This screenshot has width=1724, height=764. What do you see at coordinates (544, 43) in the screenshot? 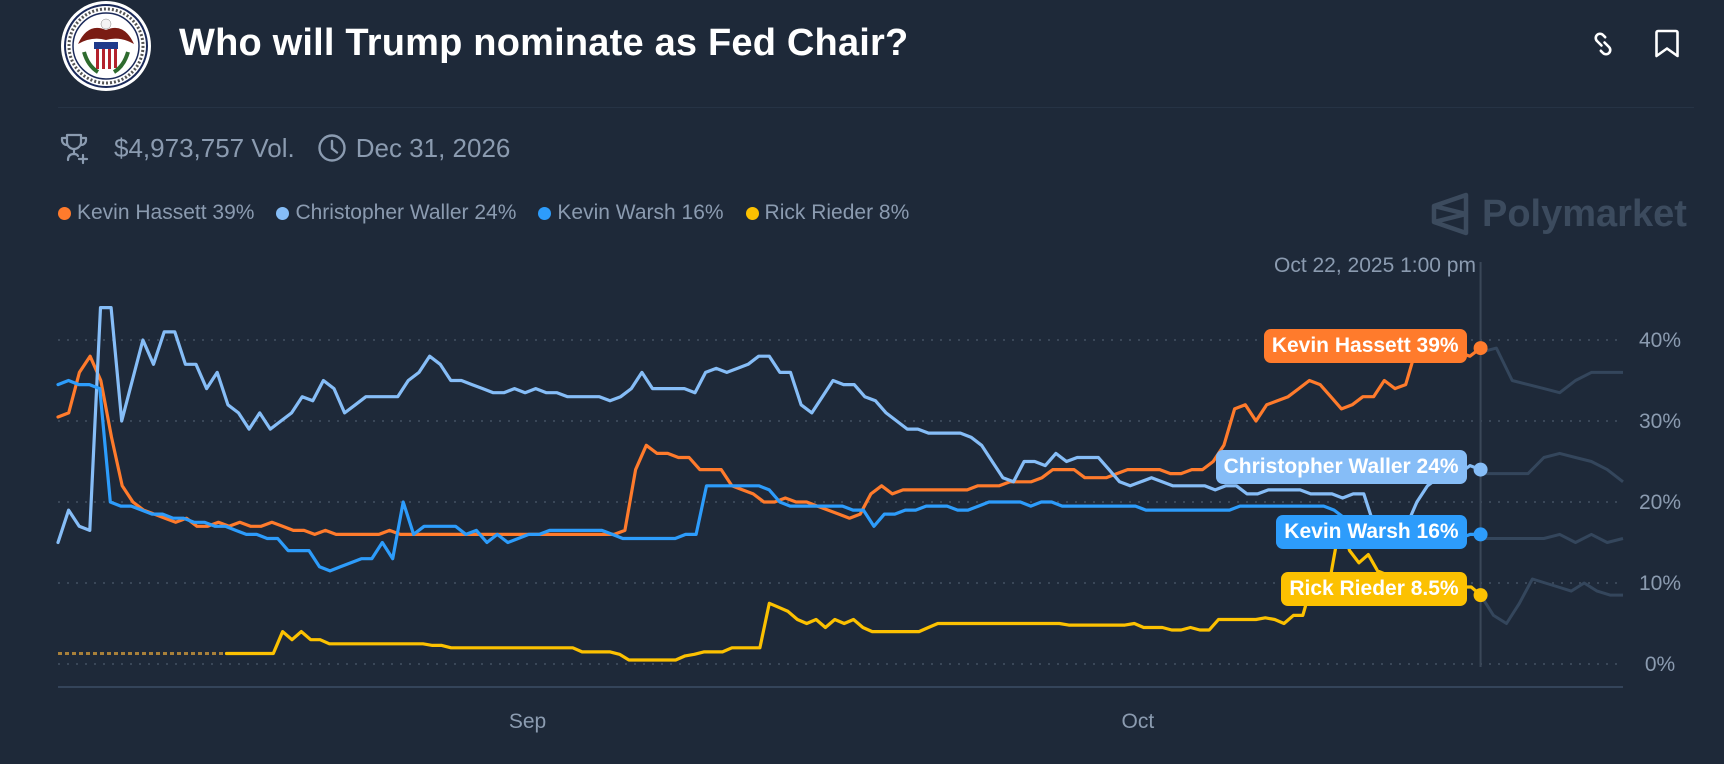
I see `market-title: Who will Trump nominate as Fed Chair?` at bounding box center [544, 43].